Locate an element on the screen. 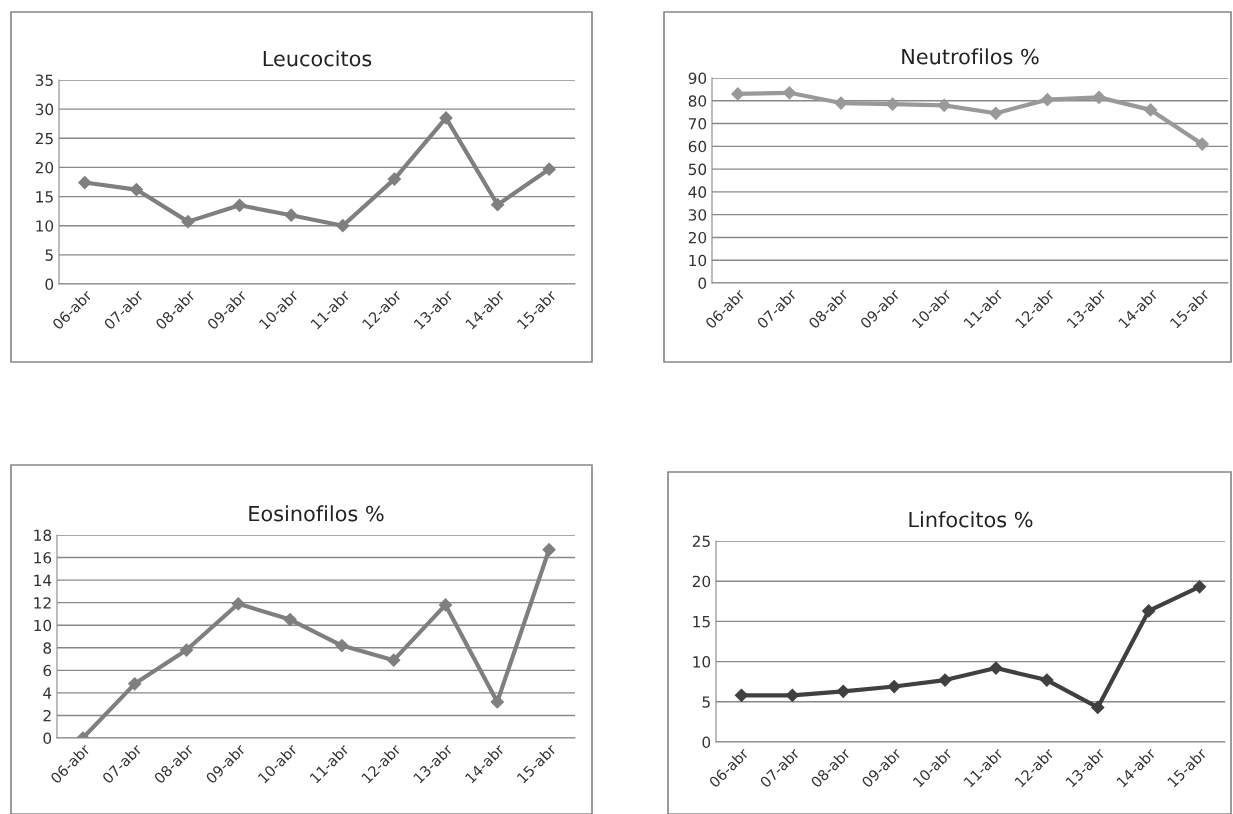  y-tick-label: 35 is located at coordinates (44, 80).